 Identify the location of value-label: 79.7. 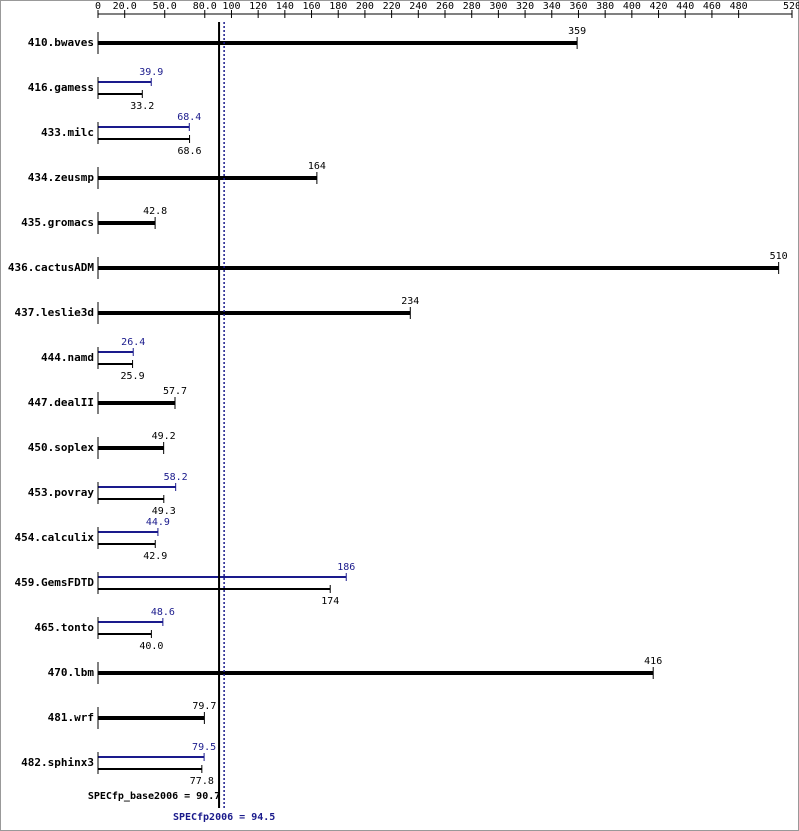
(204, 706).